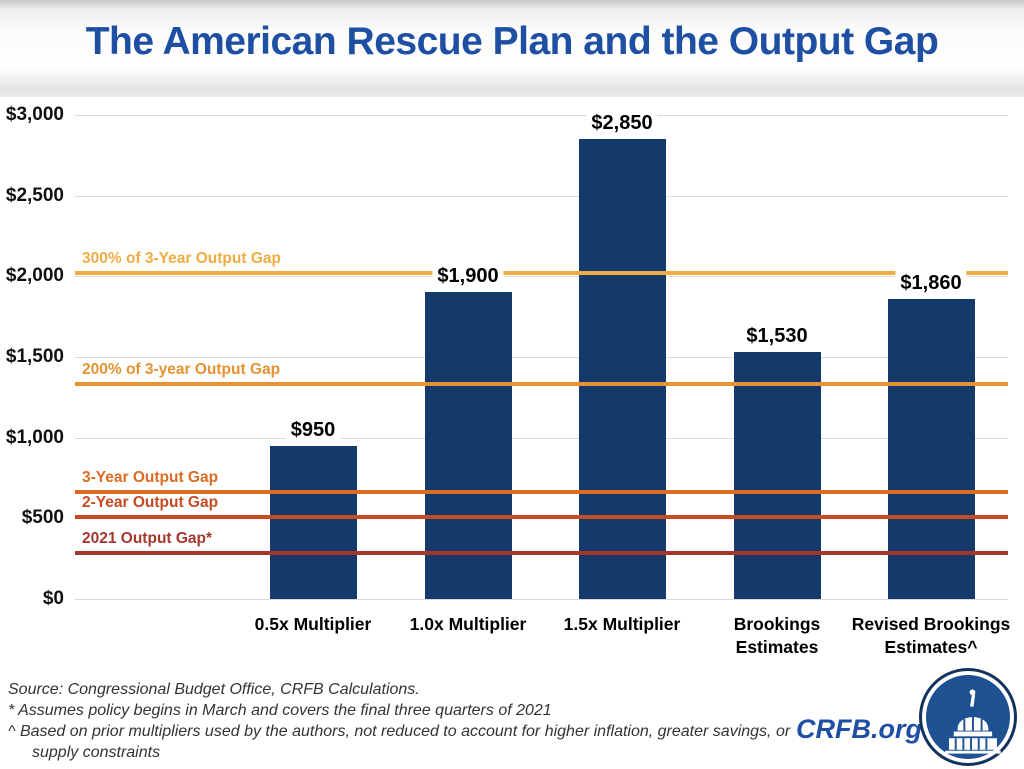  What do you see at coordinates (181, 369) in the screenshot?
I see `reference-line-label: 200% of 3-year Output Gap` at bounding box center [181, 369].